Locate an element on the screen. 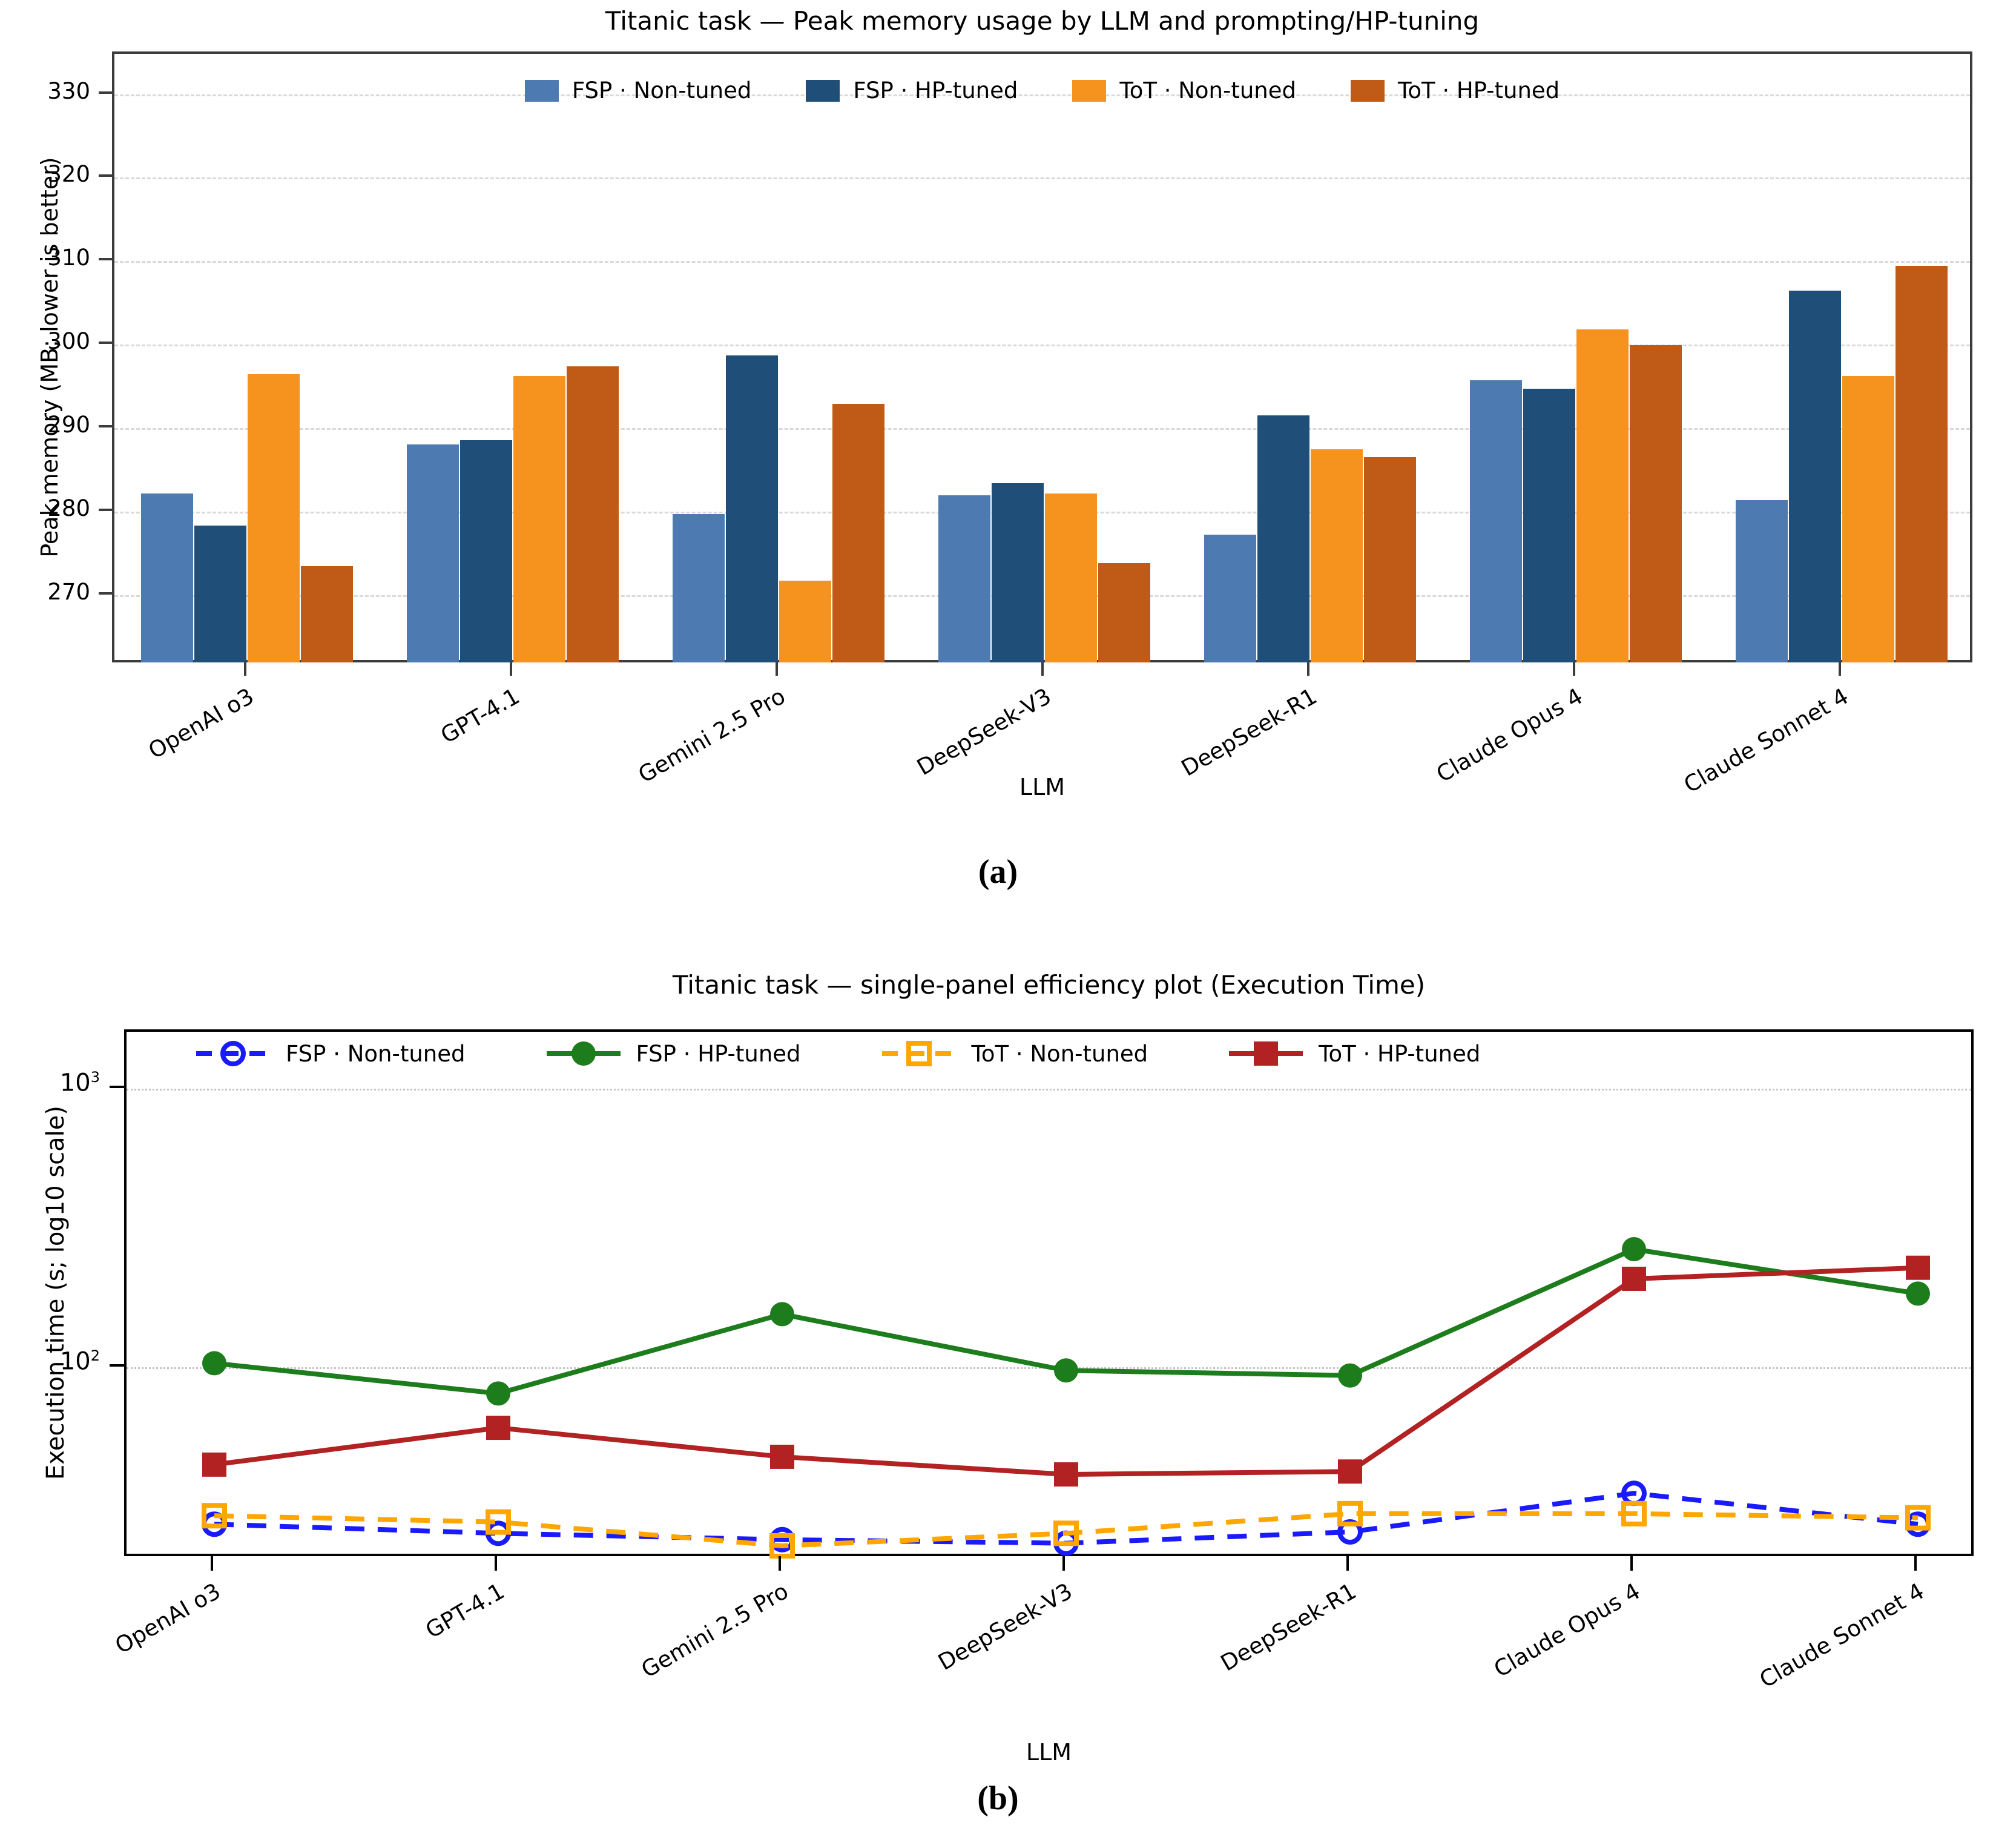 The width and height of the screenshot is (1996, 1848). legend-label: FSP · HP-tuned is located at coordinates (935, 91).